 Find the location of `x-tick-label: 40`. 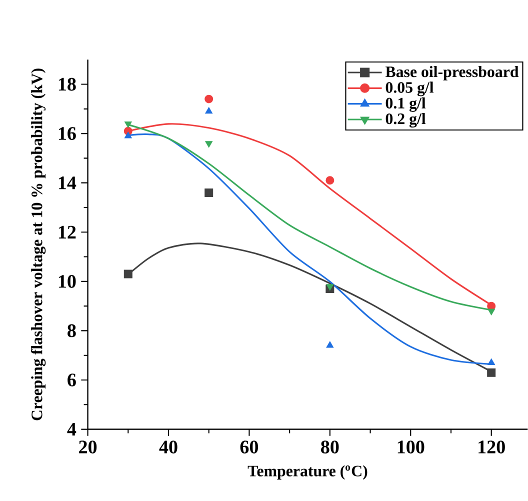

x-tick-label: 40 is located at coordinates (168, 447).